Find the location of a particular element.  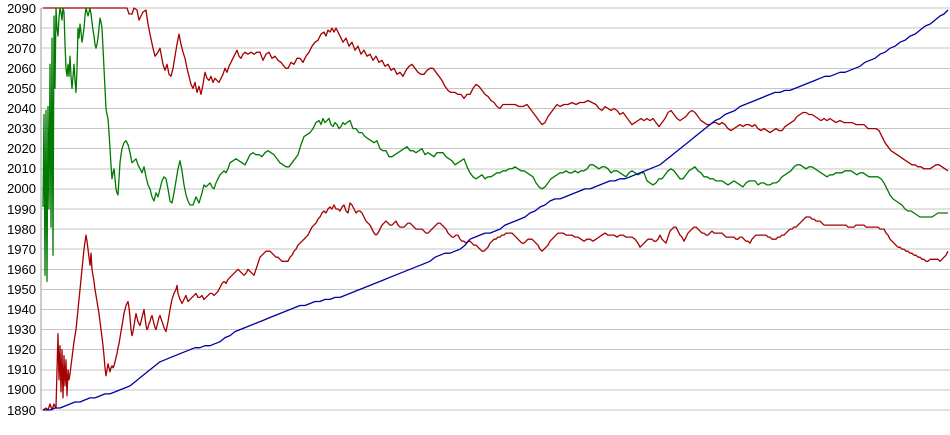

y-tick-label: 2010 is located at coordinates (21, 169).